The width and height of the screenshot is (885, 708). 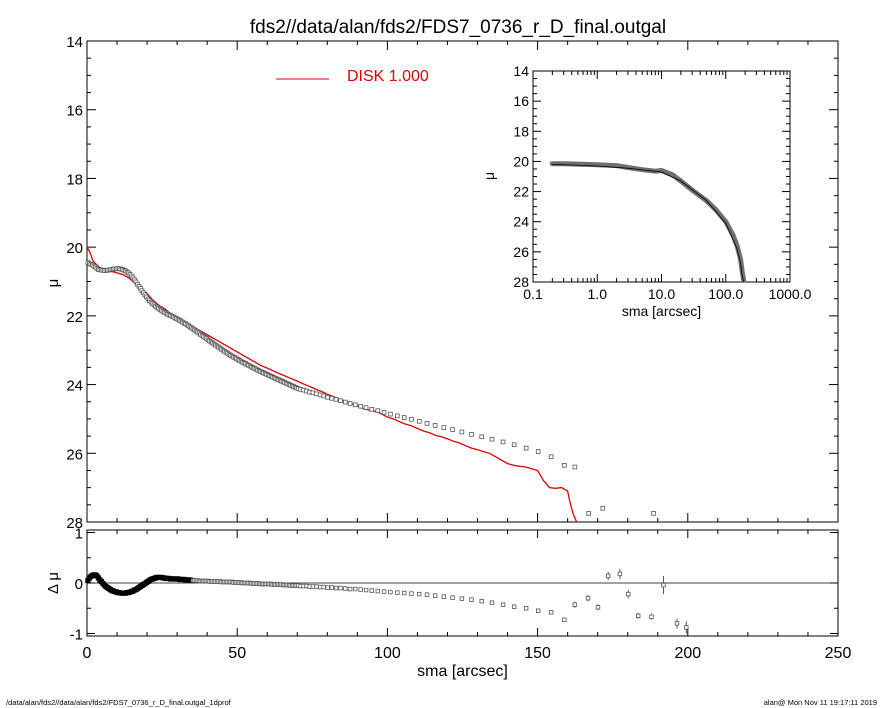 I want to click on y-tick-label: -1, so click(x=76, y=634).